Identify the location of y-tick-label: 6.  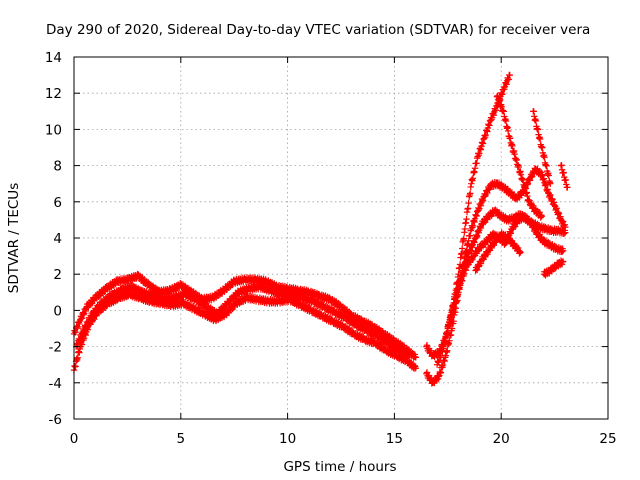
(57, 203).